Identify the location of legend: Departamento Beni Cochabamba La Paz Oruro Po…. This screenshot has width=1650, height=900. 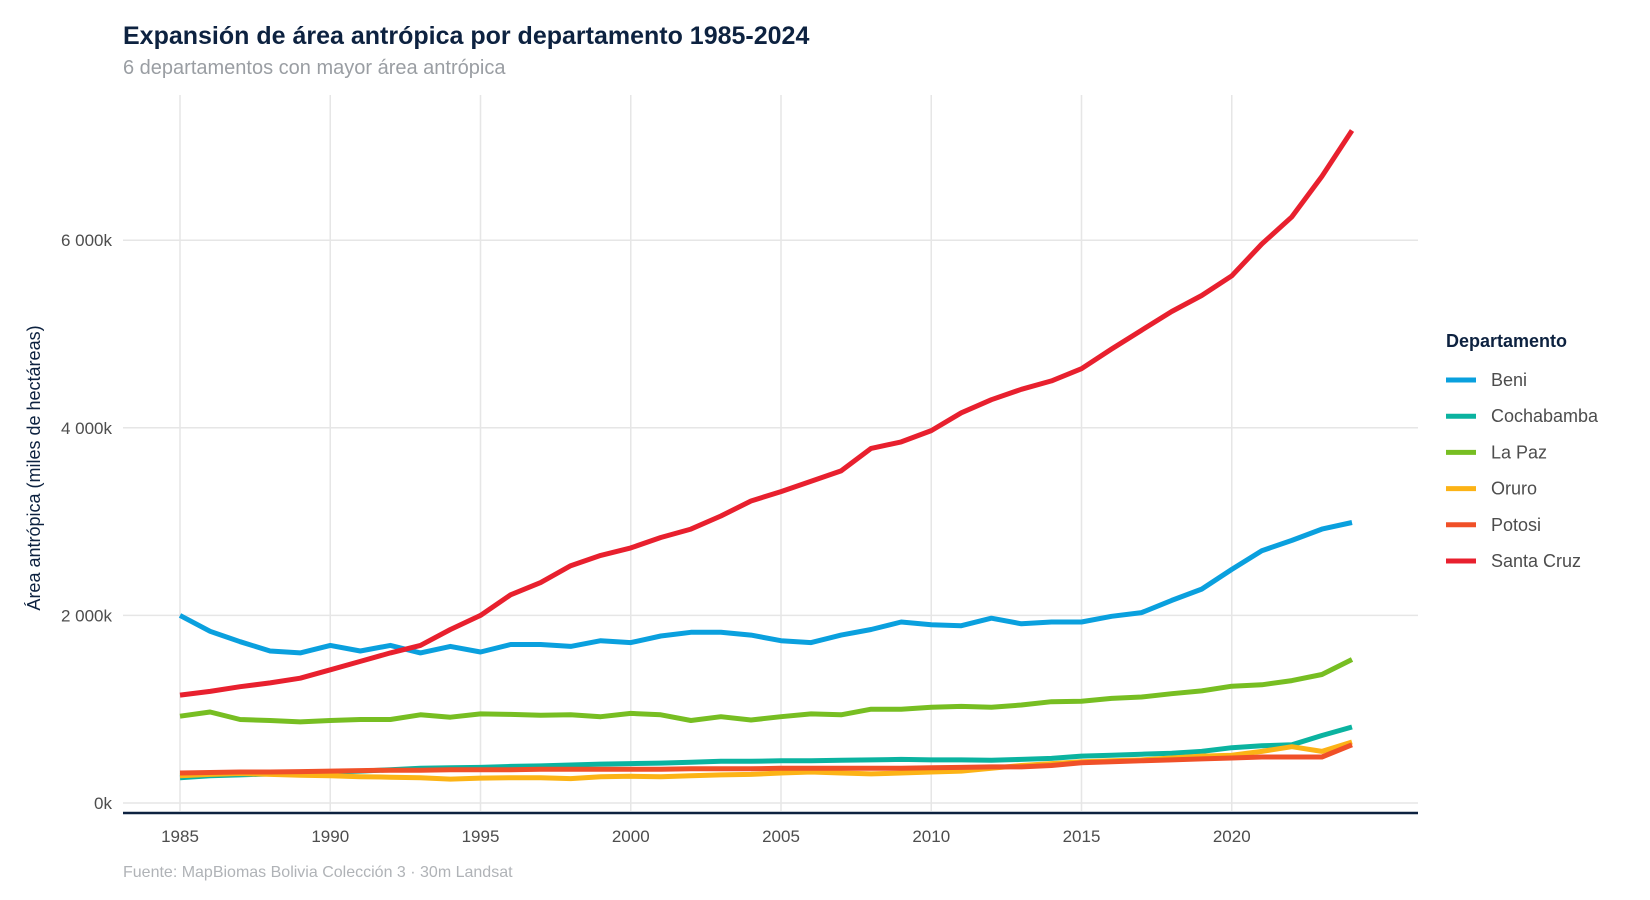
(1522, 451).